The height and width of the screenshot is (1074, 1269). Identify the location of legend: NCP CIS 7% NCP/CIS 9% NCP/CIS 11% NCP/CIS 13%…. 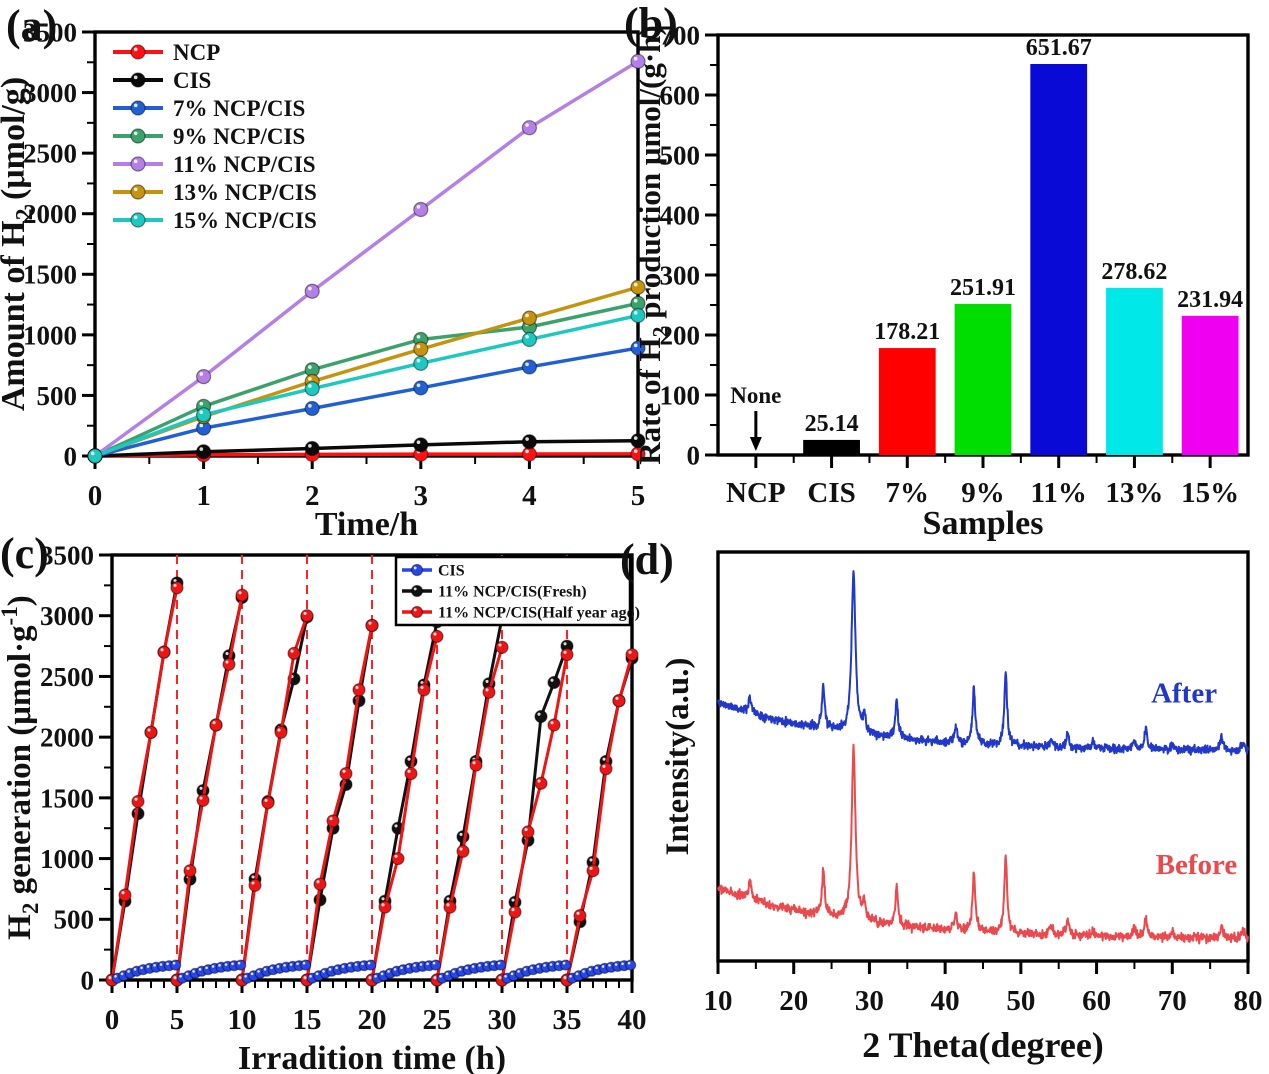
(215, 136).